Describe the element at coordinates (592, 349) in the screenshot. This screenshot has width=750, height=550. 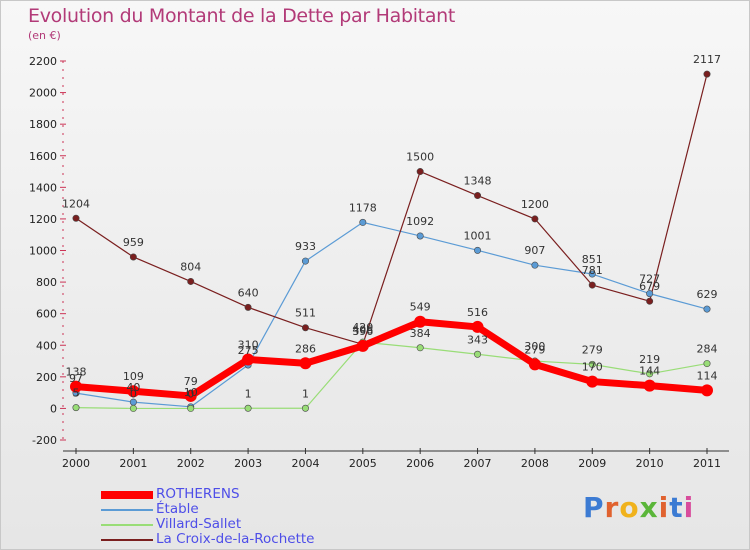
I see `data-label: 279` at that location.